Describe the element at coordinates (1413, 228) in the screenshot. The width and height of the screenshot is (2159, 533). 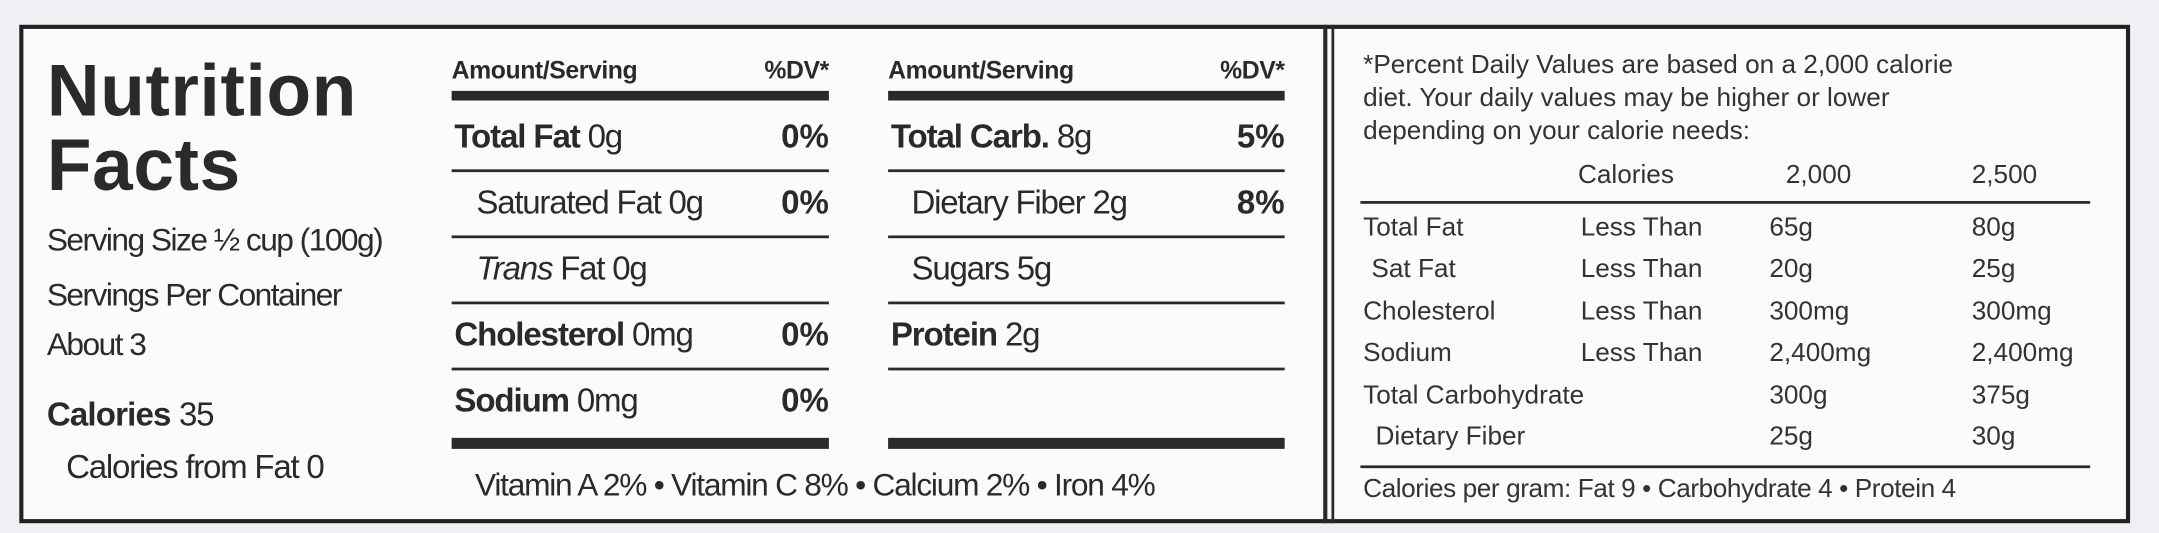
I see `dv-nutrient: Total Fat` at that location.